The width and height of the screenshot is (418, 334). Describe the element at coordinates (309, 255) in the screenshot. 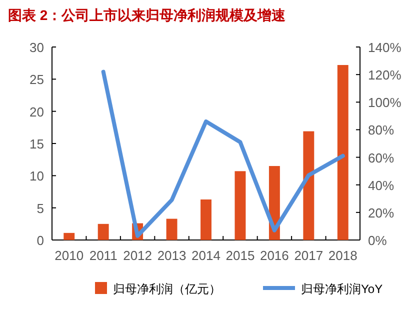

I see `x-tick-label: 2017` at that location.